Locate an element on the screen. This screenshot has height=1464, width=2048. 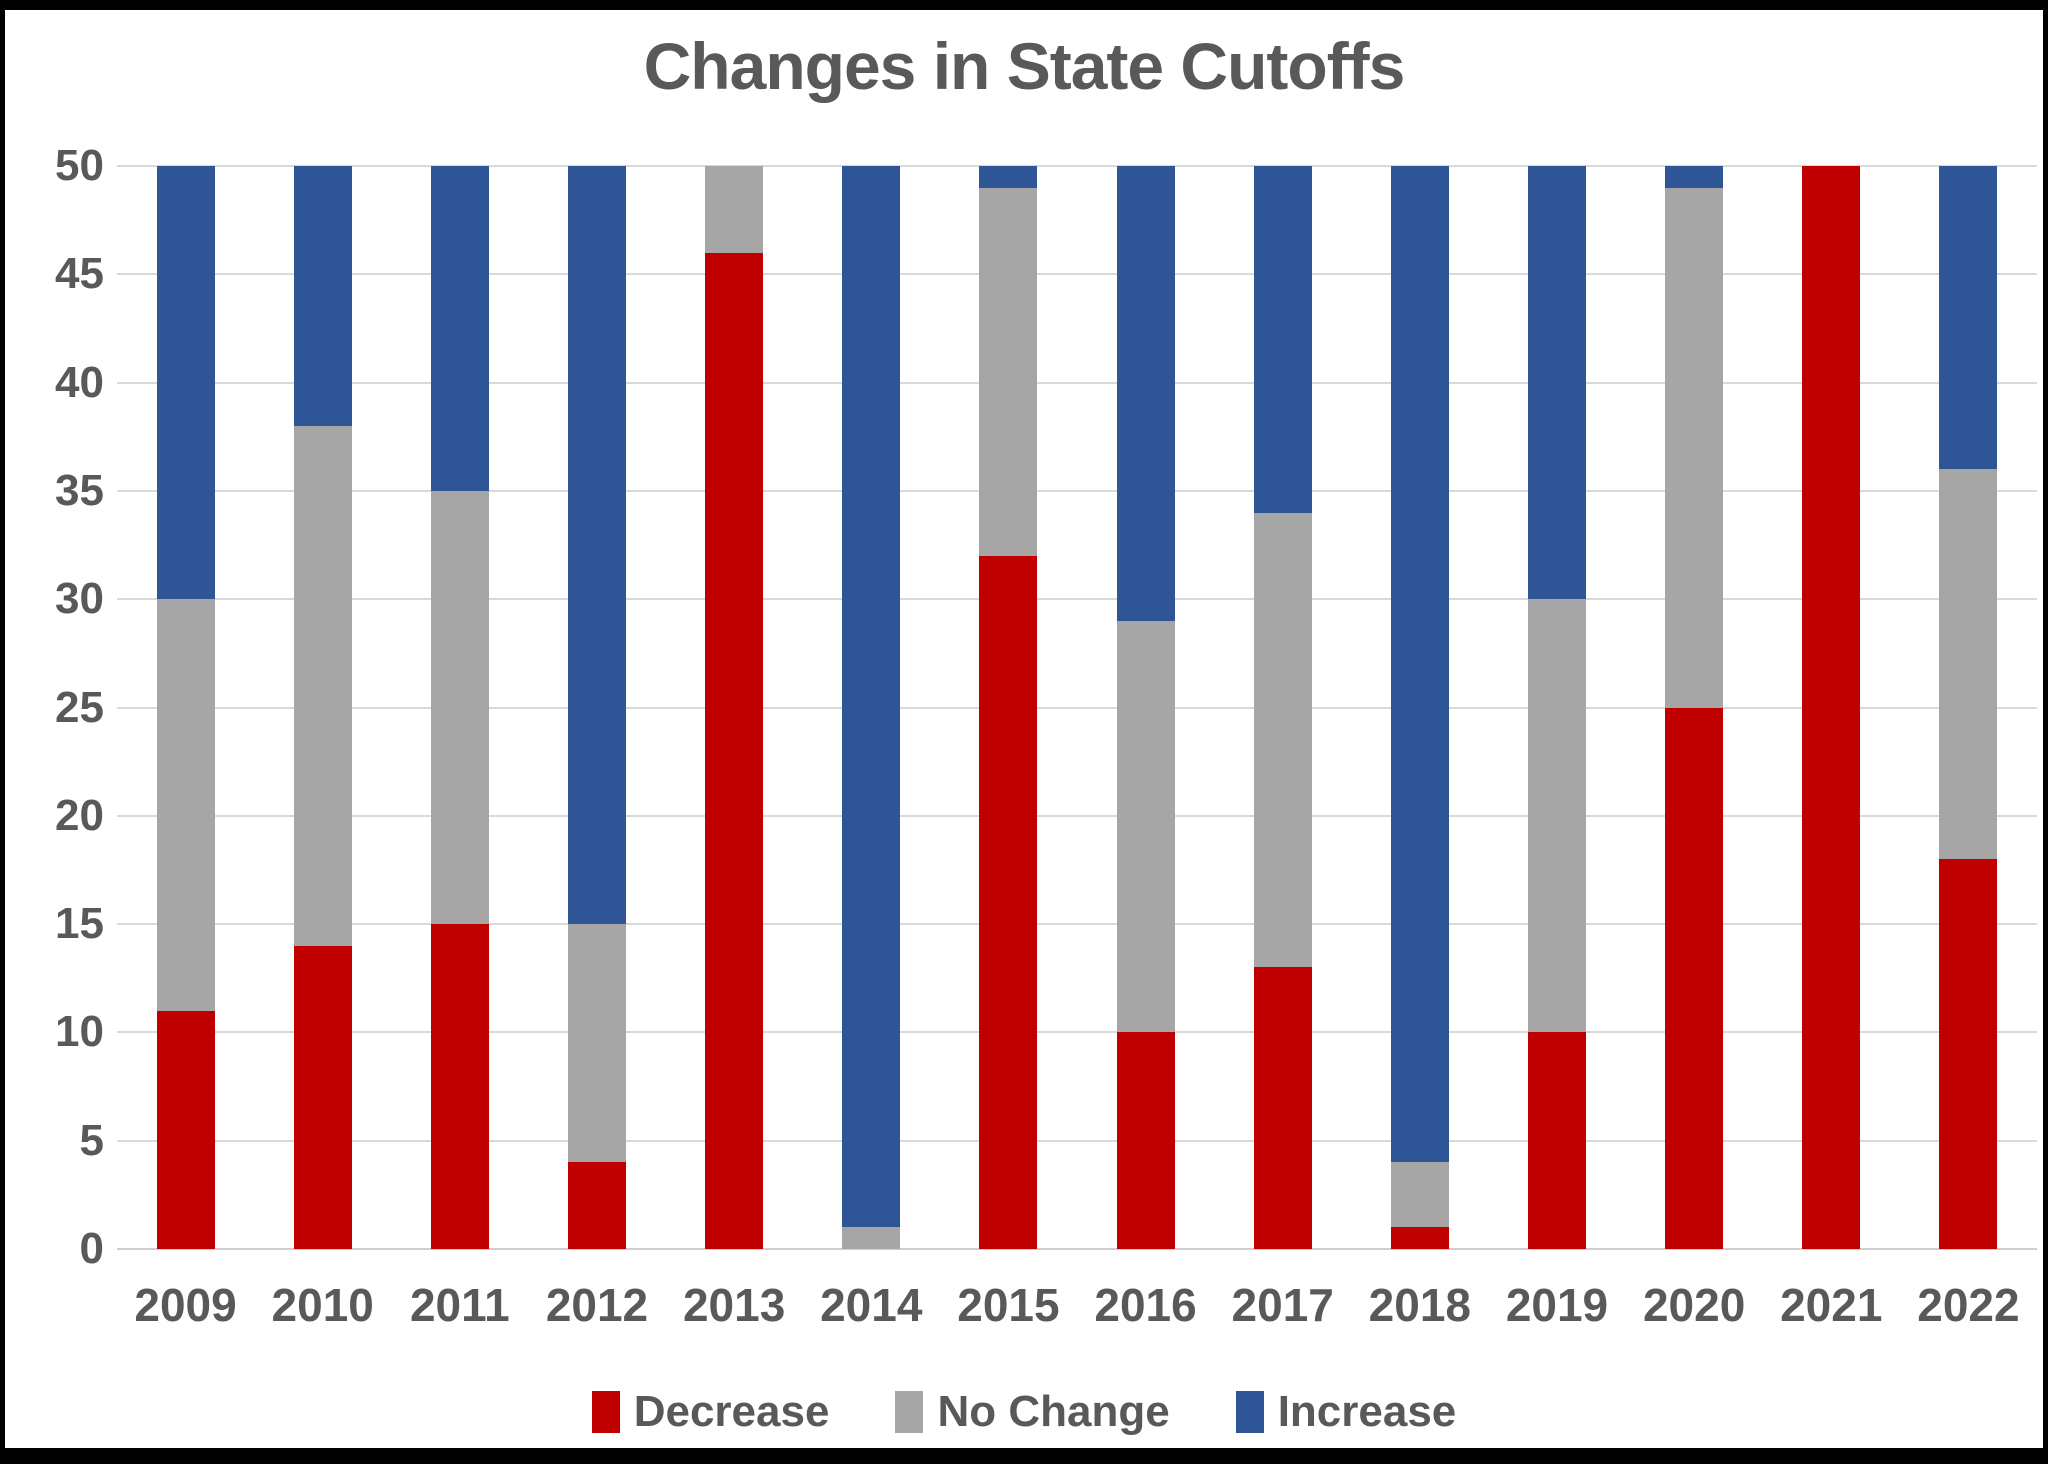
bar-2021 is located at coordinates (1831, 707).